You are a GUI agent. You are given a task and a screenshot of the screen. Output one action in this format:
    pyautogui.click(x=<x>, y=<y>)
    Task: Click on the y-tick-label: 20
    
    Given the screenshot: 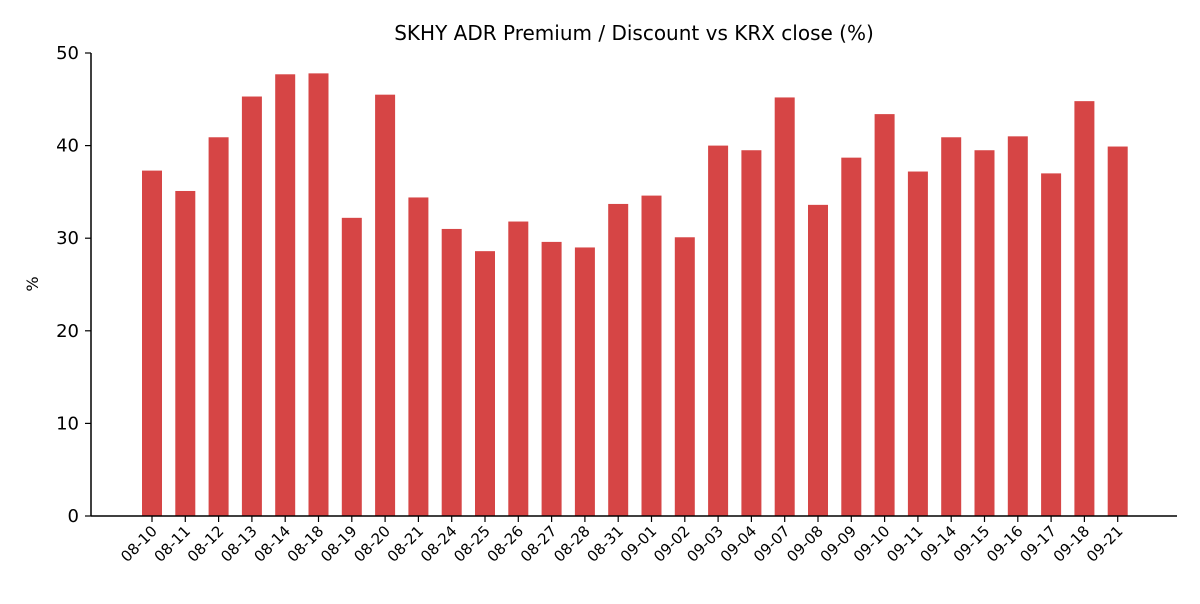 What is the action you would take?
    pyautogui.click(x=67, y=331)
    